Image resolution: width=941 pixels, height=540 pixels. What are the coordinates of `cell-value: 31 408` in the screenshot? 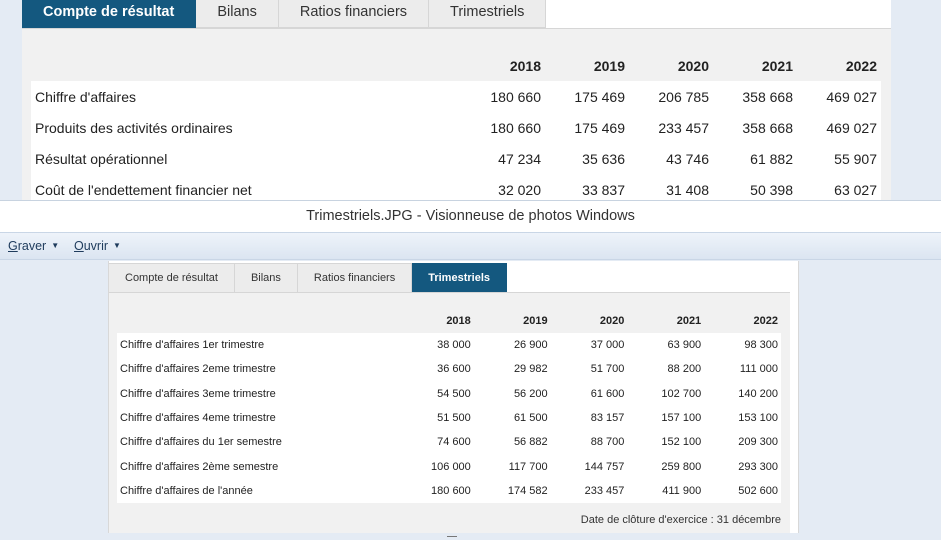 It's located at (671, 189).